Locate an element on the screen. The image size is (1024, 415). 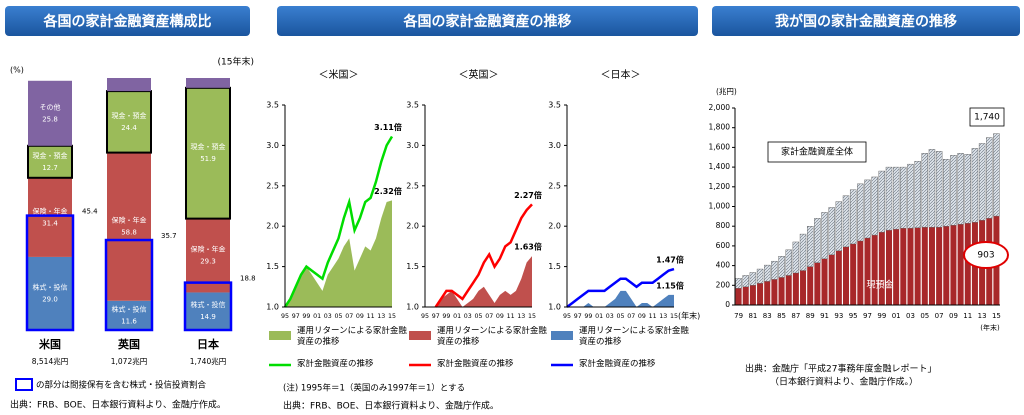
chart-title: ＜日本＞ is located at coordinates (621, 74).